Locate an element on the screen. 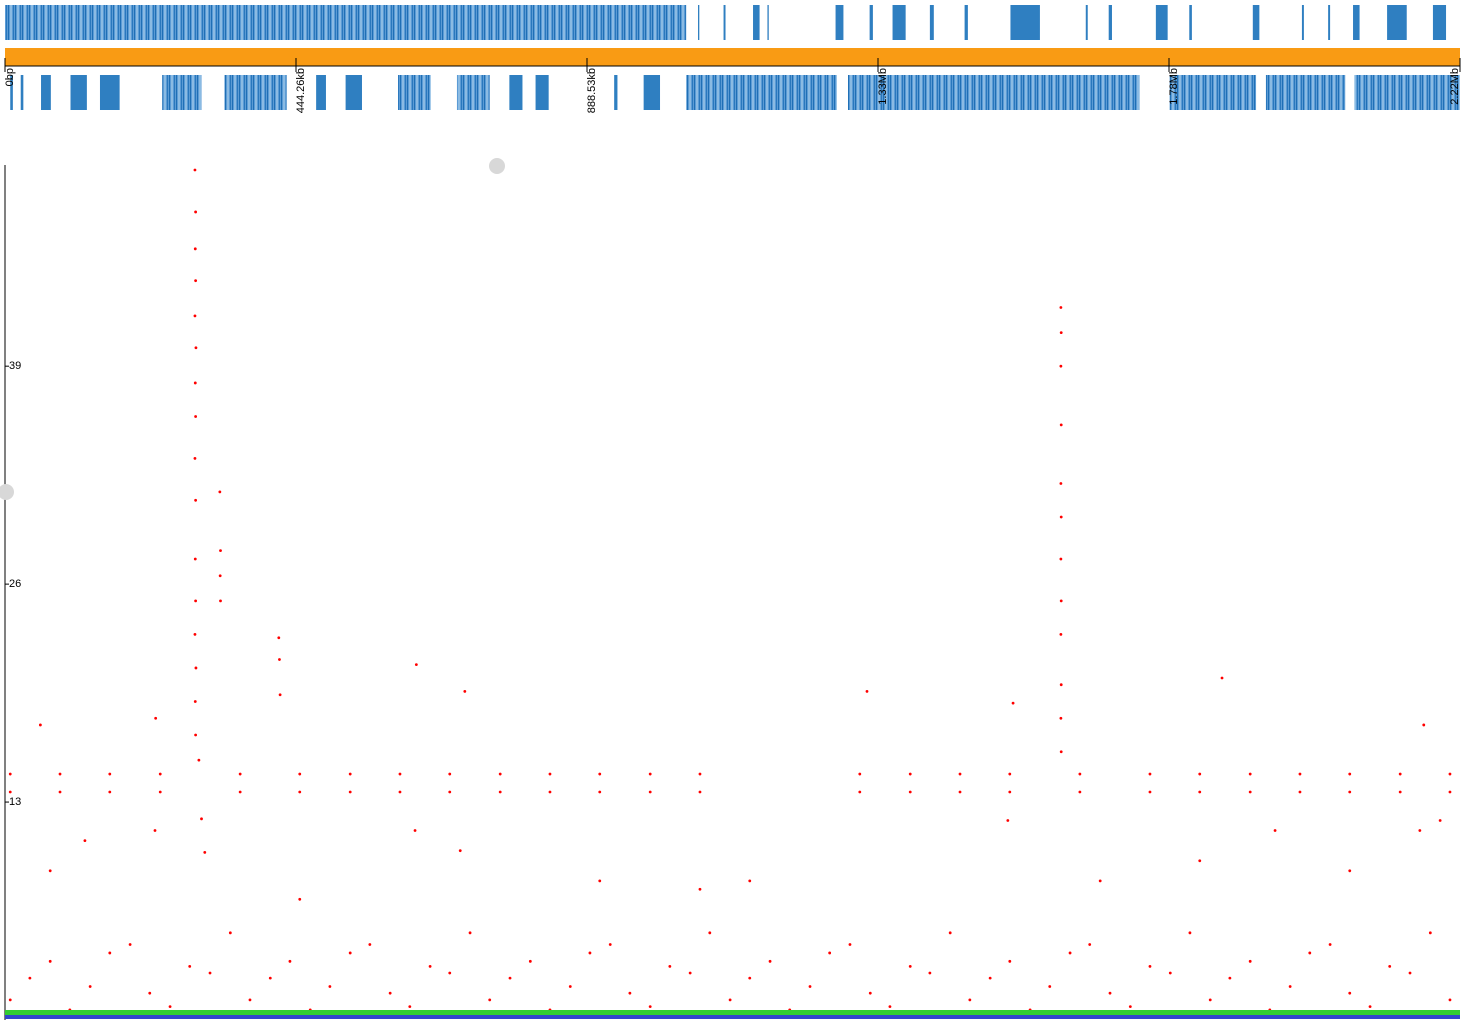  ruler-bar is located at coordinates (732, 57).